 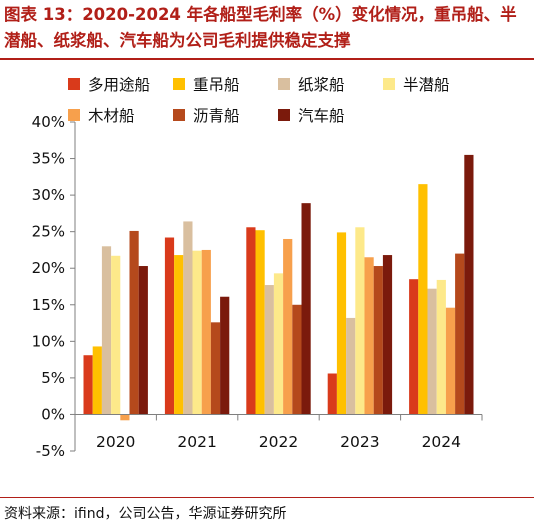 I want to click on x-tick-label: 2020, so click(x=115, y=442).